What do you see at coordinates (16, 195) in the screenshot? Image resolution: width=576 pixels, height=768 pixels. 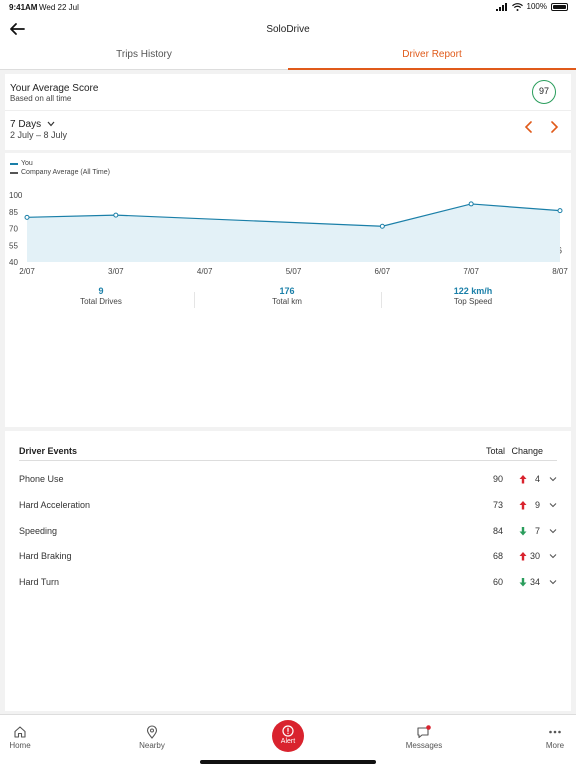 I see `y-tick-label: 100` at bounding box center [16, 195].